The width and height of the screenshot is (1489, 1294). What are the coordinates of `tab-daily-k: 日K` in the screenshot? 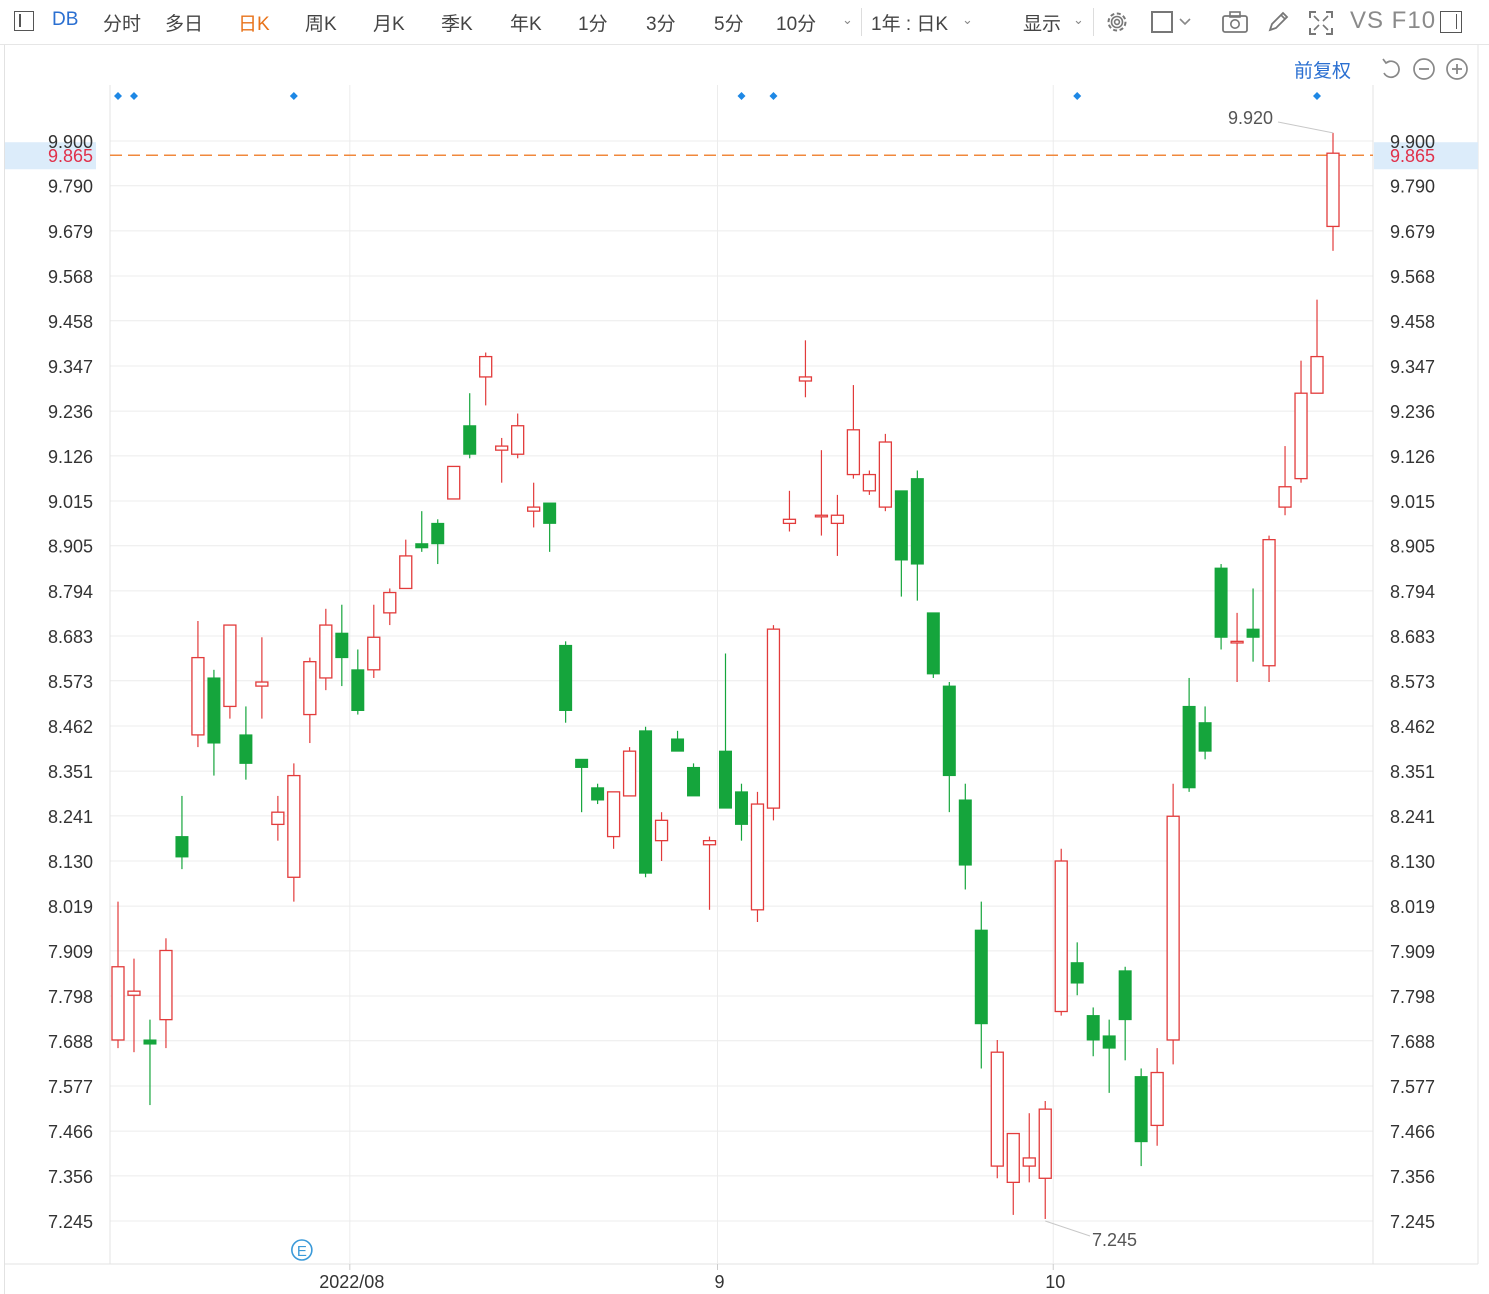 It's located at (254, 24).